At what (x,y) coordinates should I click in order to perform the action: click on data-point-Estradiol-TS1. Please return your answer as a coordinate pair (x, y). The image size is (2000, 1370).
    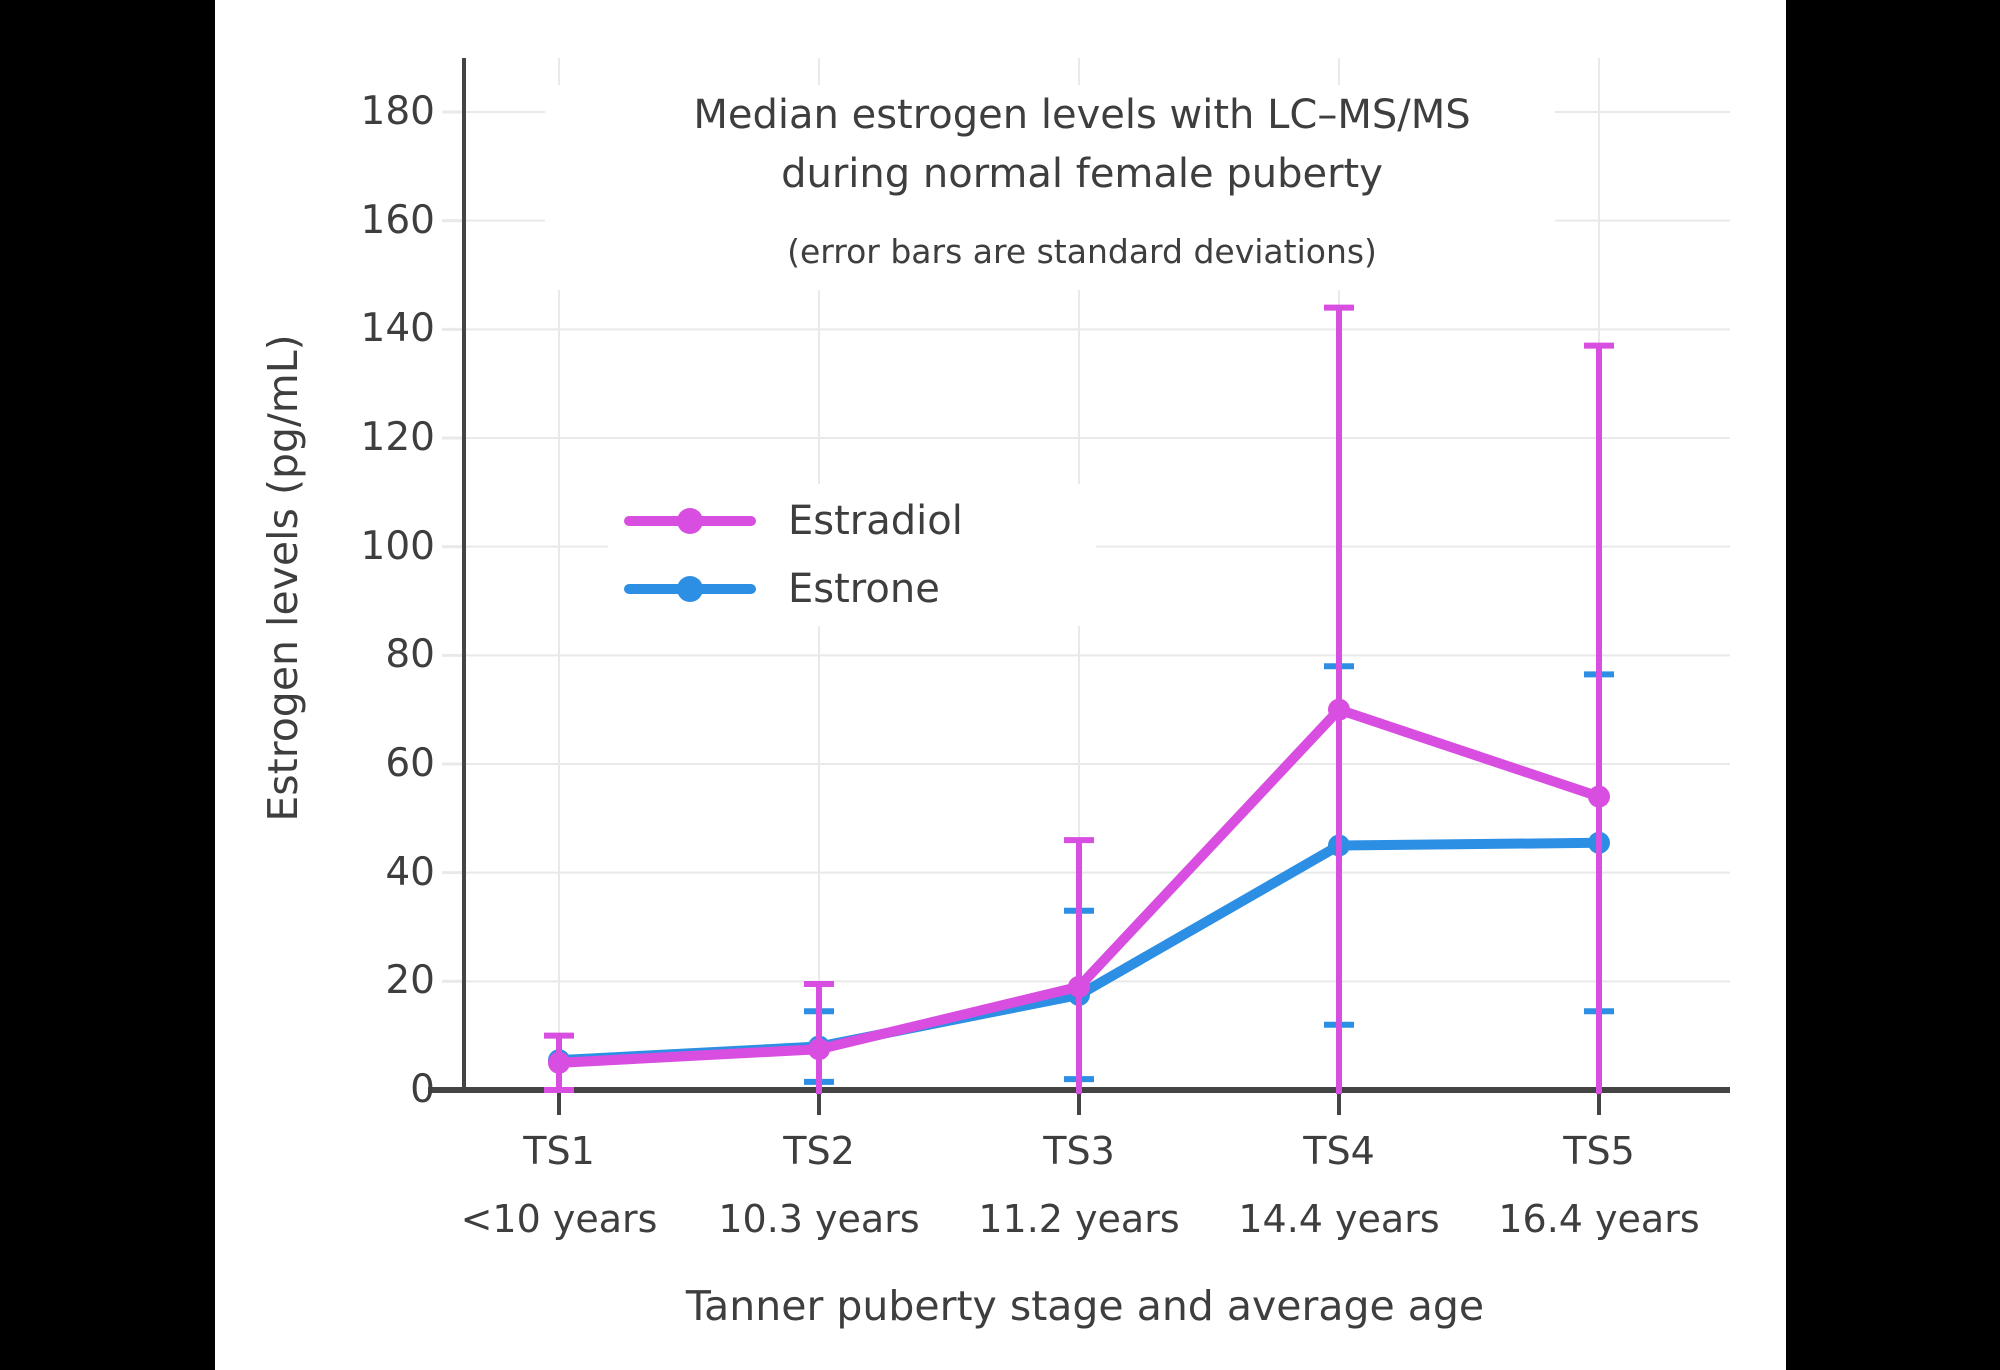
    Looking at the image, I should click on (559, 1062).